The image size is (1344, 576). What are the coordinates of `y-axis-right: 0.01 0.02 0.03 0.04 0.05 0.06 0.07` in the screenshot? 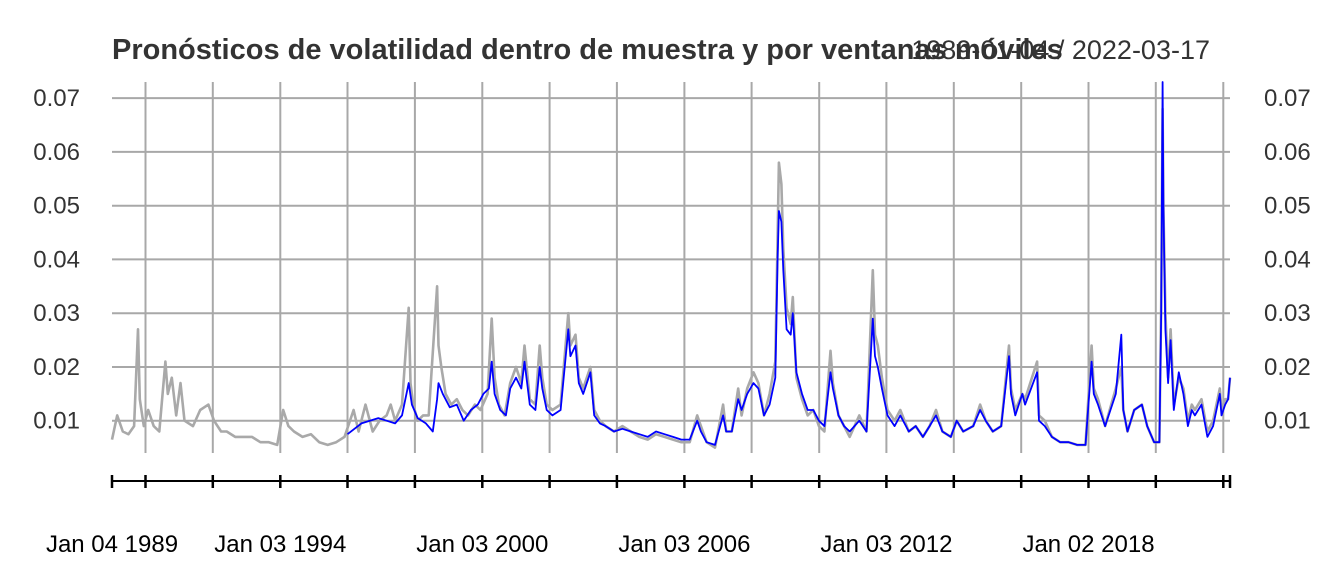 It's located at (1287, 260).